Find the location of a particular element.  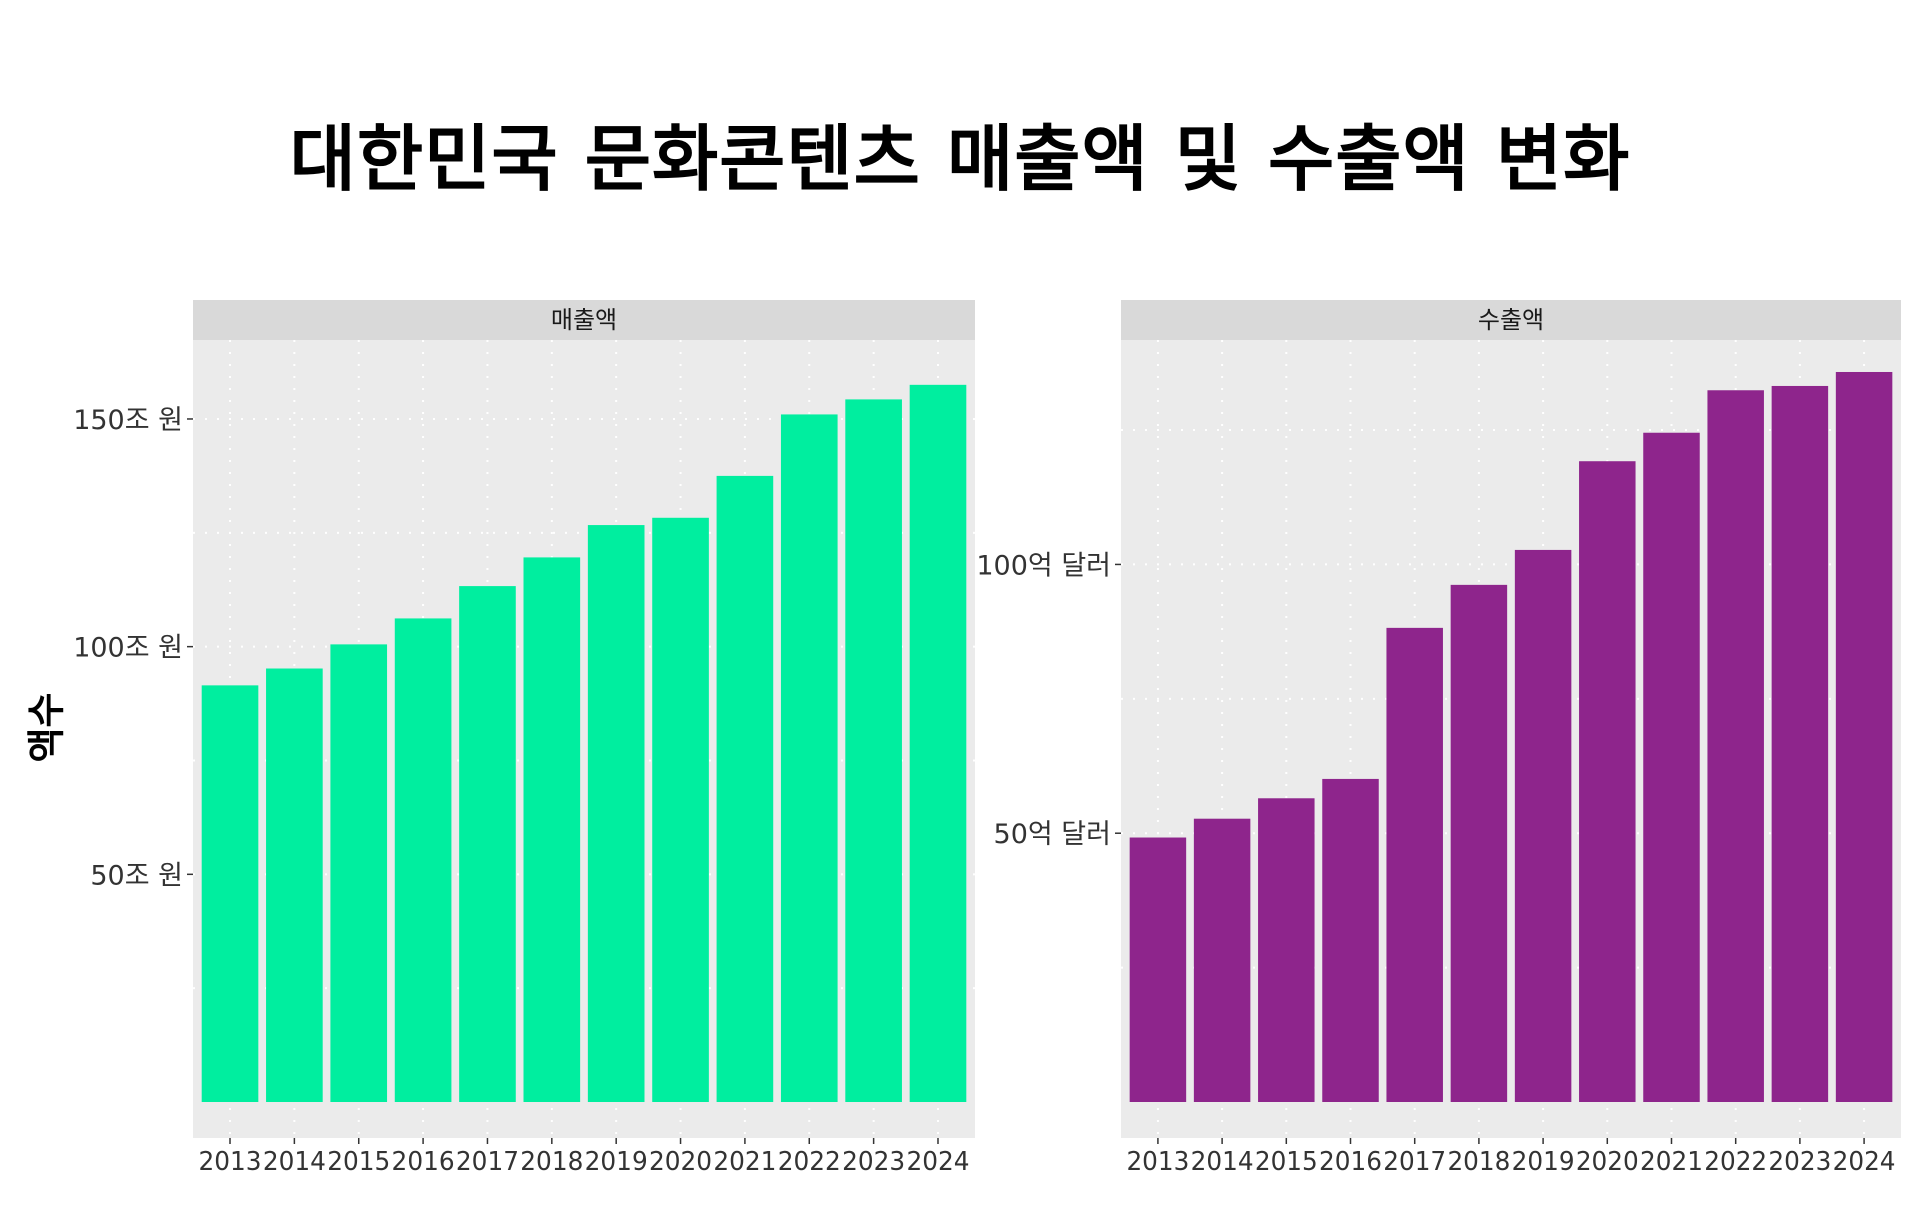

y-tick-label: 150조 원 is located at coordinates (128, 420).